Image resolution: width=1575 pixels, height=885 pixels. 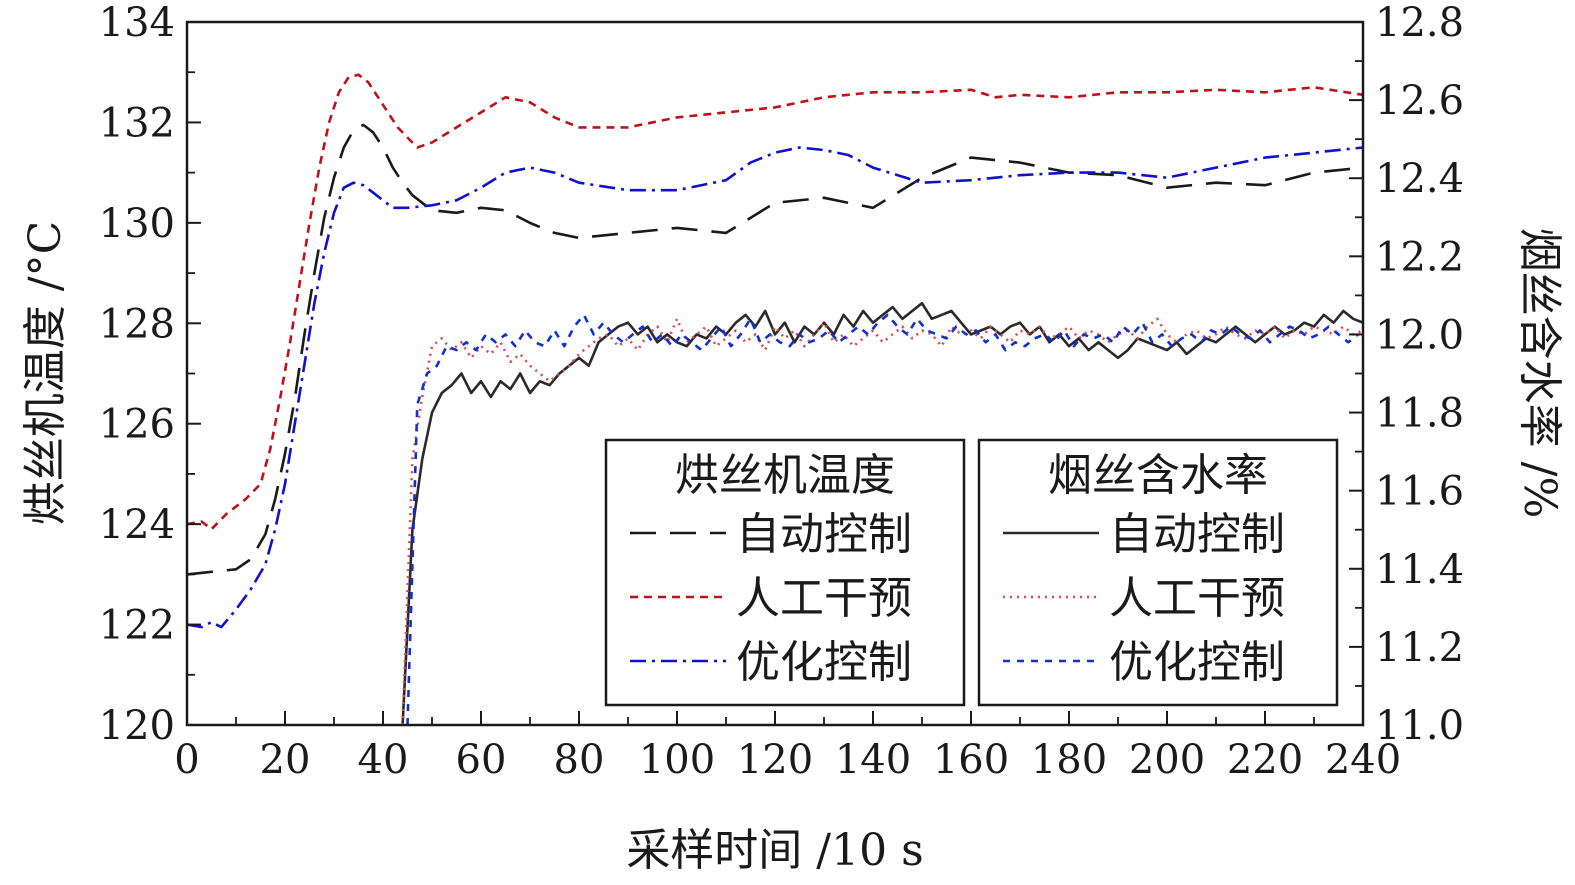 I want to click on y-right-tick-label: 12.6, so click(x=1419, y=101).